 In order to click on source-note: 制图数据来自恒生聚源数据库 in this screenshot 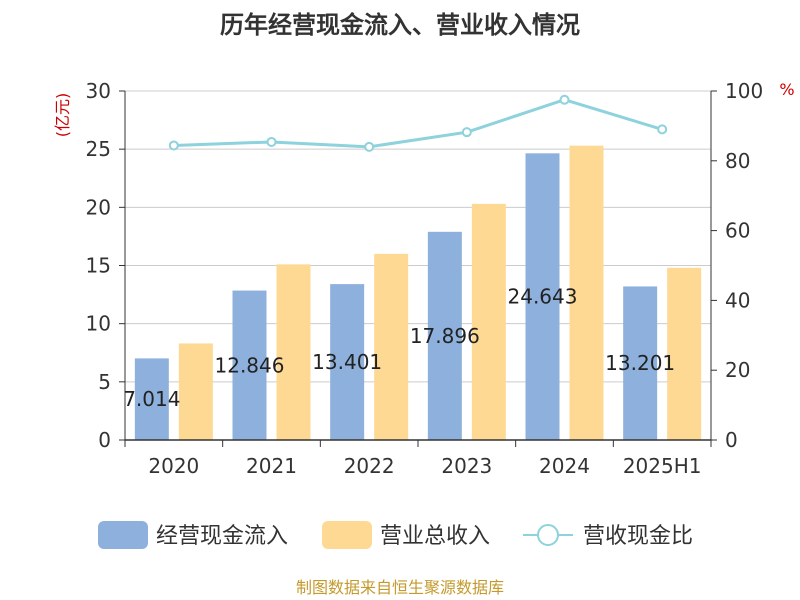, I will do `click(400, 587)`.